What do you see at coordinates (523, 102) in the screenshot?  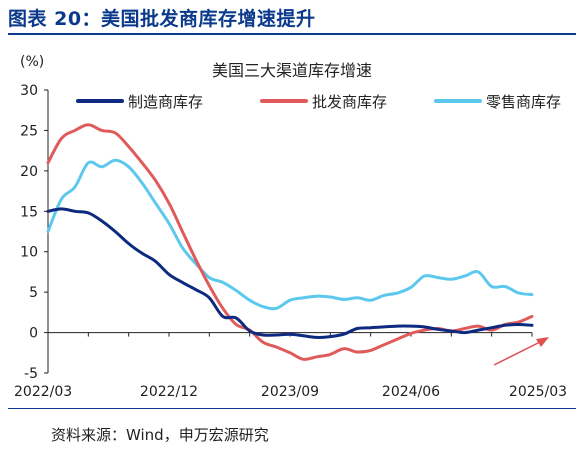 I see `legend-label: 零售商库存` at bounding box center [523, 102].